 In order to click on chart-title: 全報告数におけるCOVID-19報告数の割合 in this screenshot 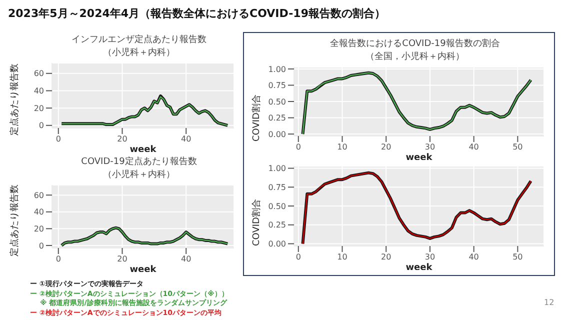, I will do `click(415, 44)`.